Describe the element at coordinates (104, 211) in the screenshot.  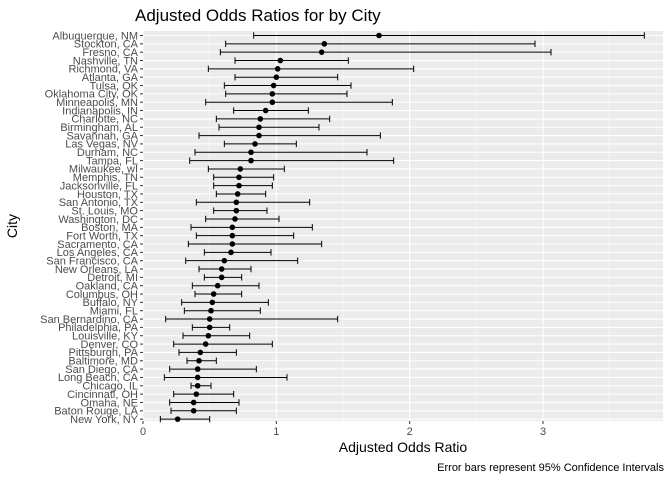
I see `y-tick-label: St. Louis, MO` at that location.